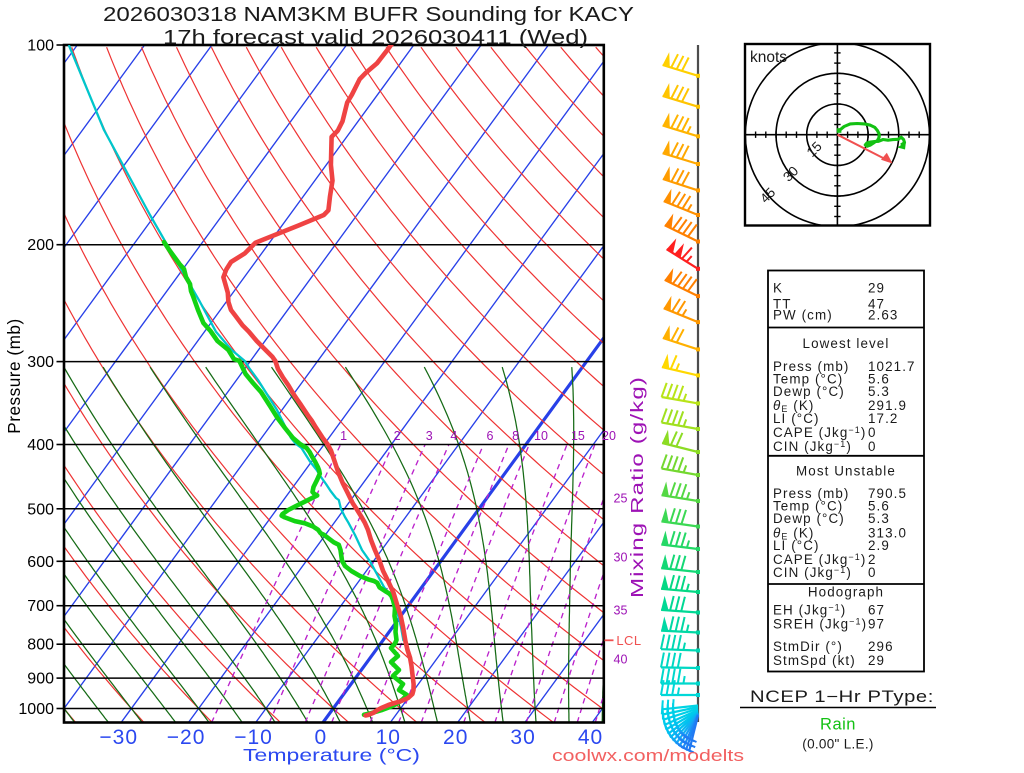  What do you see at coordinates (375, 38) in the screenshot?
I see `svg-text:17h forecast valid 2026030411: 17h forecast valid 2026030411 (Wed)` at bounding box center [375, 38].